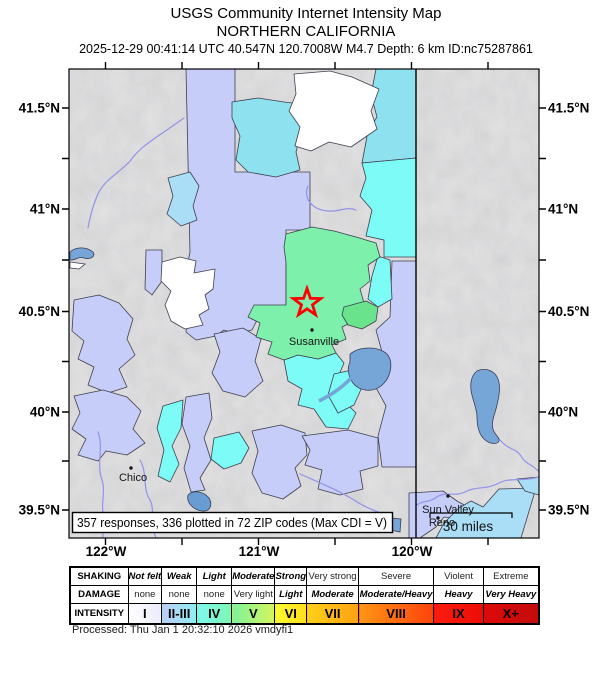 This screenshot has height=684, width=612. I want to click on legend-shaking-cell: Weak, so click(179, 576).